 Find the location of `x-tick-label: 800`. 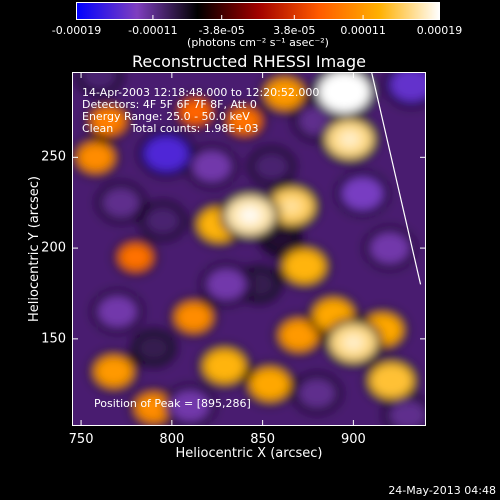

x-tick-label: 800 is located at coordinates (172, 439).